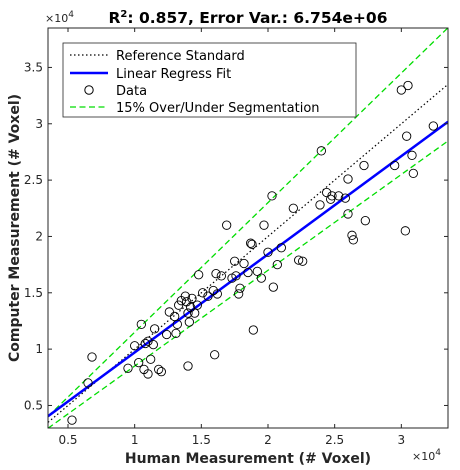  I want to click on y-multiplier-base: ×10, so click(56, 18).